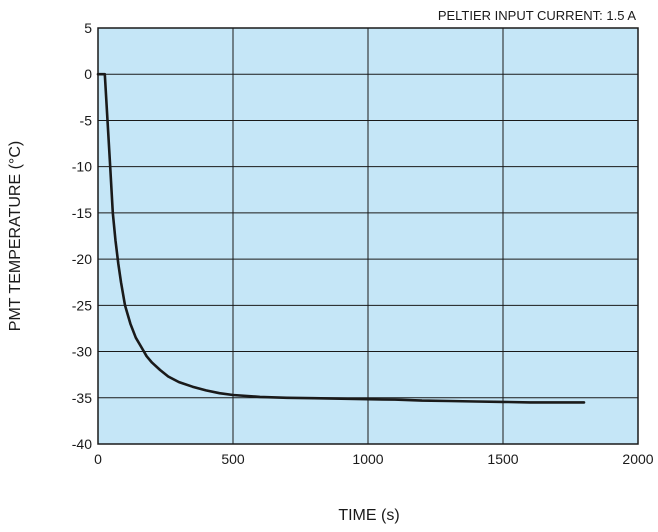 The width and height of the screenshot is (658, 532). I want to click on y-tick-label: -30, so click(82, 352).